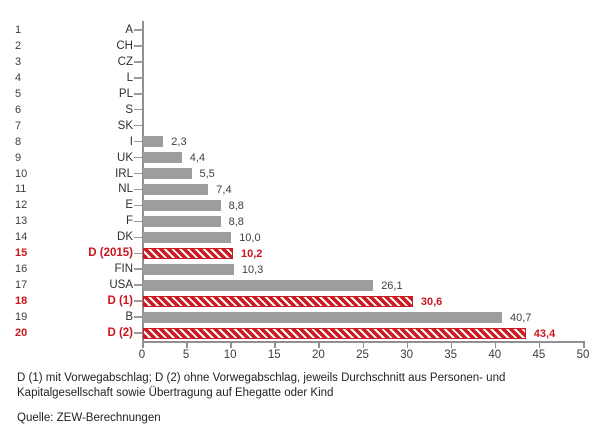 The width and height of the screenshot is (605, 444). Describe the element at coordinates (451, 355) in the screenshot. I see `x-axis-tick-label: 35` at that location.